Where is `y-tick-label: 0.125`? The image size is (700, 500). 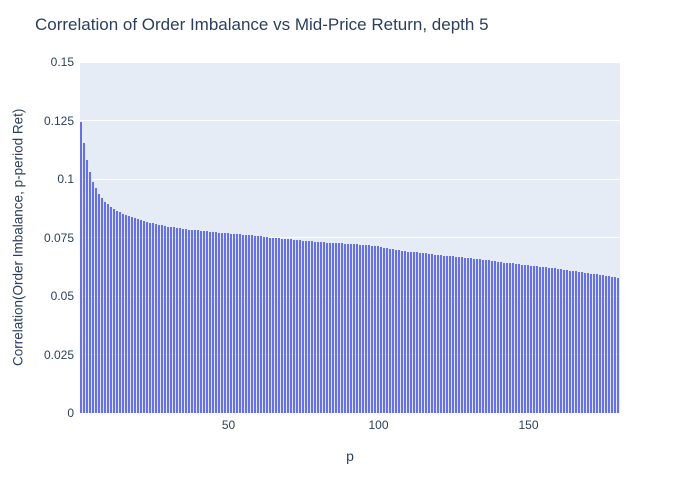
y-tick-label: 0.125 is located at coordinates (58, 120).